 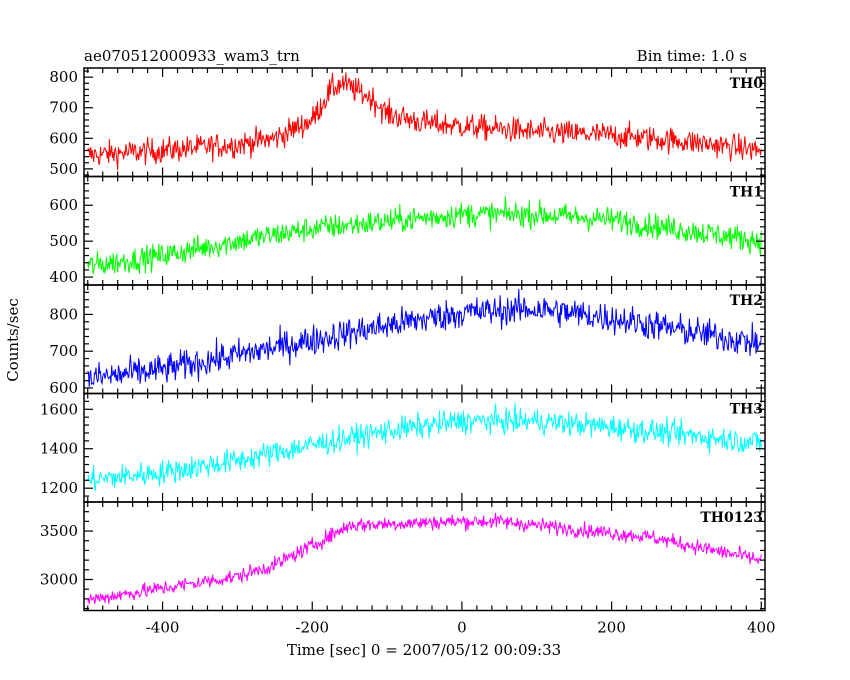 I want to click on panel-th1: 400 500 600 TH1, so click(x=407, y=230).